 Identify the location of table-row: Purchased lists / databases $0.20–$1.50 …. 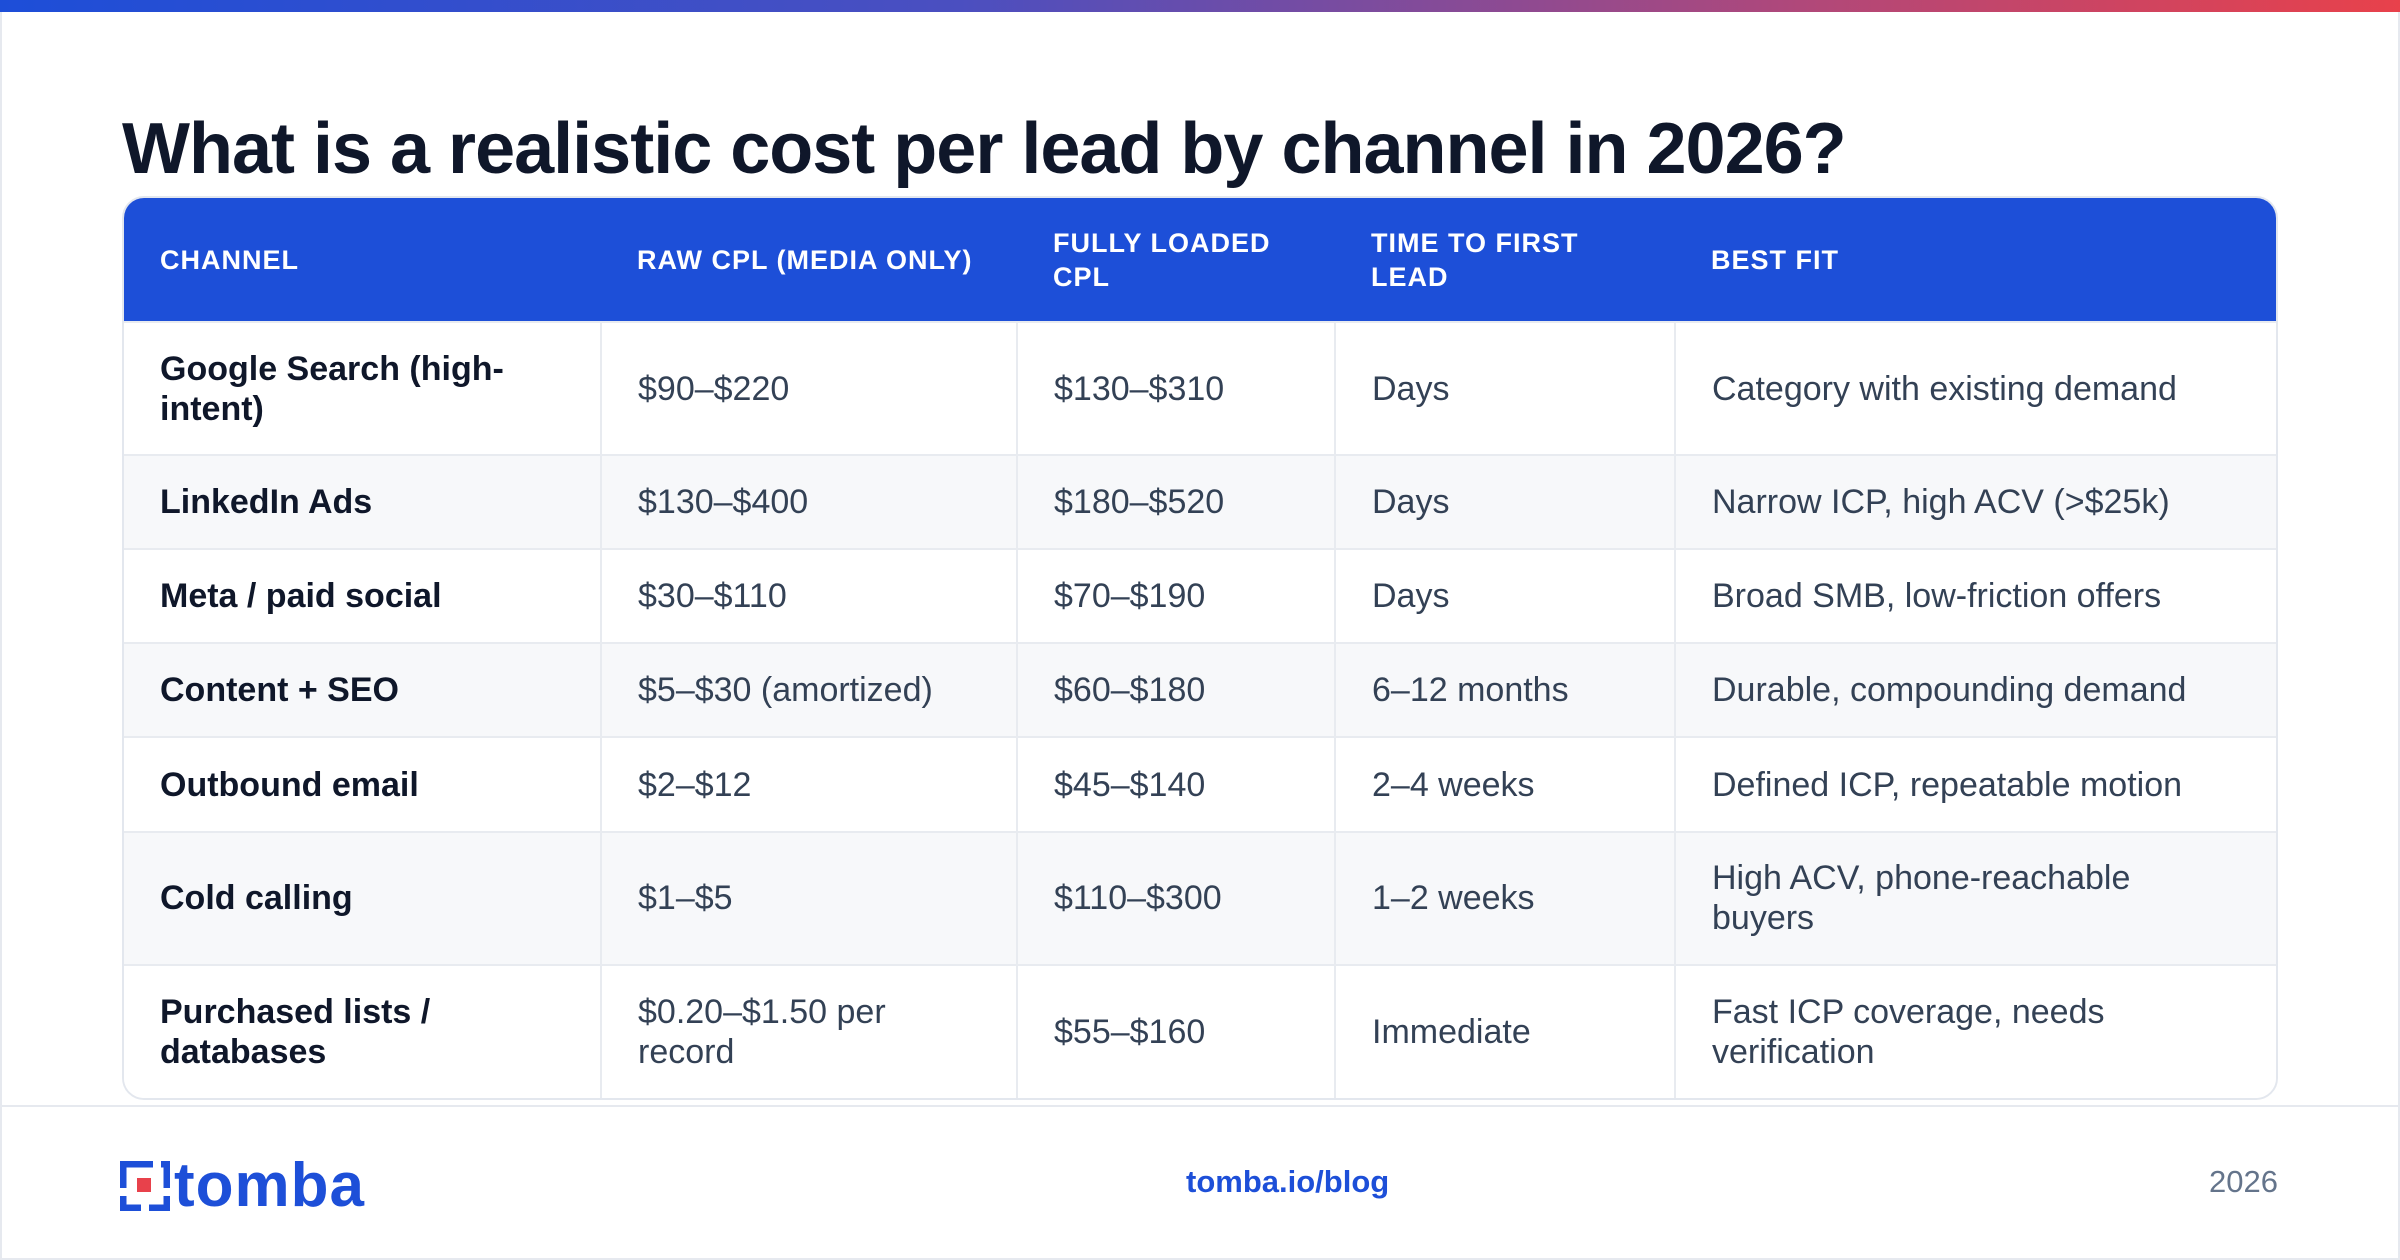
(1200, 1030).